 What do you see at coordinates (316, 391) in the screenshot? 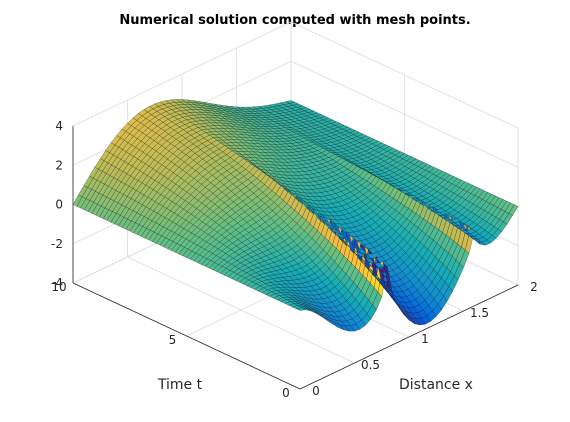
I see `x-tick-label: 0` at bounding box center [316, 391].